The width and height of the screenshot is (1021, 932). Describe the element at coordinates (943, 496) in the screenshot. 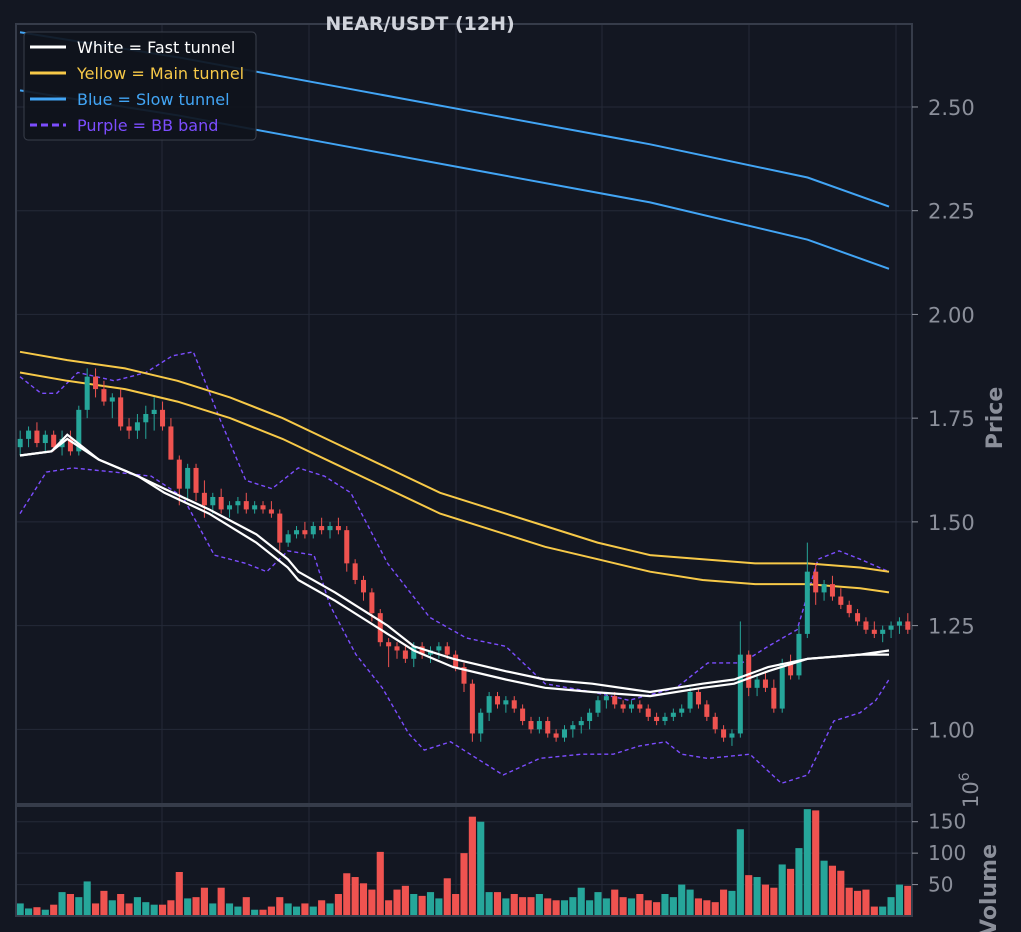

I see `axes: 1.00 1.25 1.50 1.75 2.00 2.25 2.50 50 100 150` at that location.